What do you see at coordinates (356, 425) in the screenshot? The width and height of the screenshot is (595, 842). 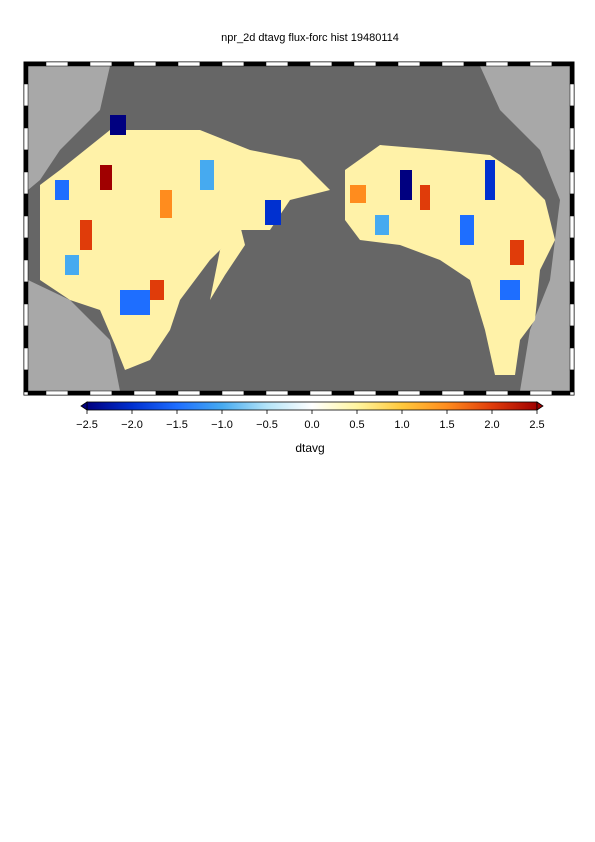 I see `colorbar-tick-label: 0.5` at bounding box center [356, 425].